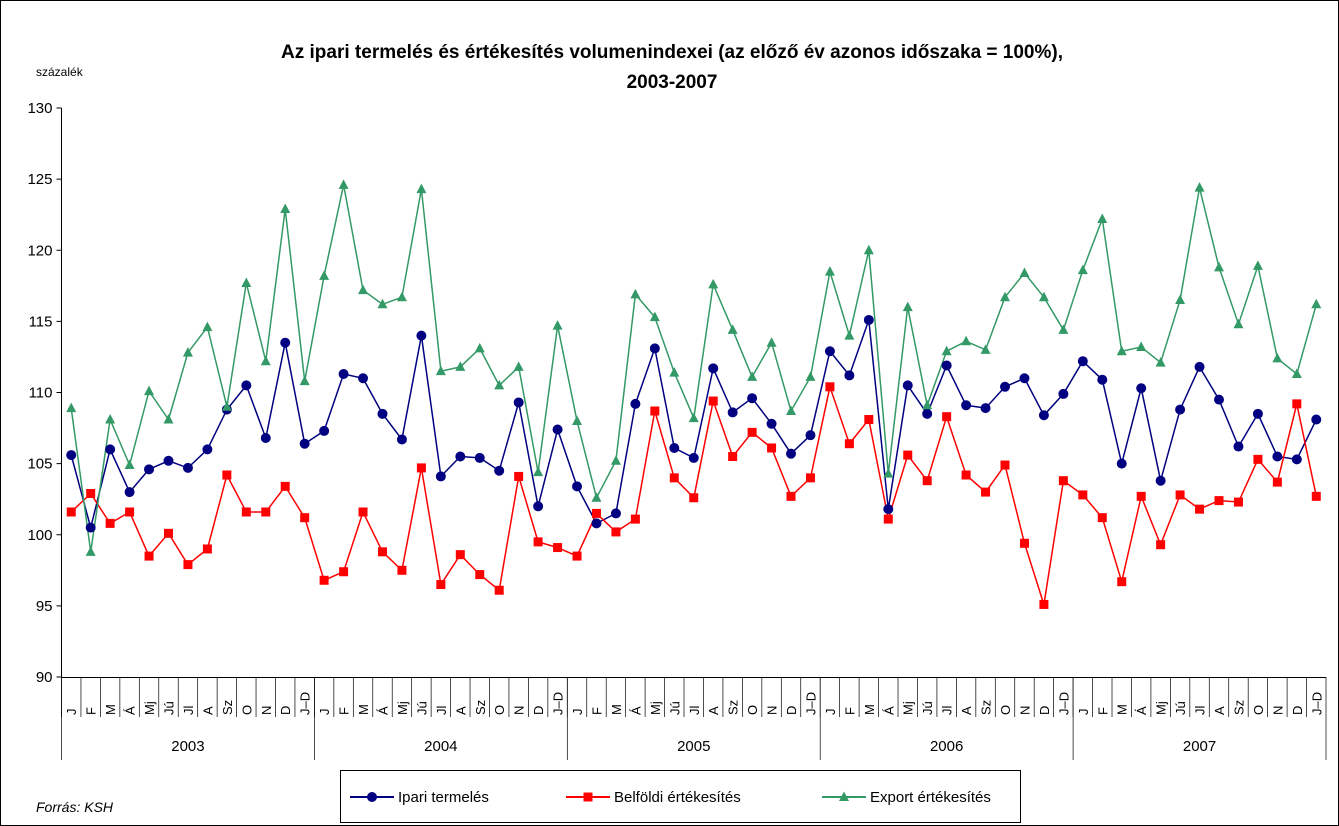 Image resolution: width=1339 pixels, height=826 pixels. Describe the element at coordinates (440, 746) in the screenshot. I see `group-label: 2004` at that location.